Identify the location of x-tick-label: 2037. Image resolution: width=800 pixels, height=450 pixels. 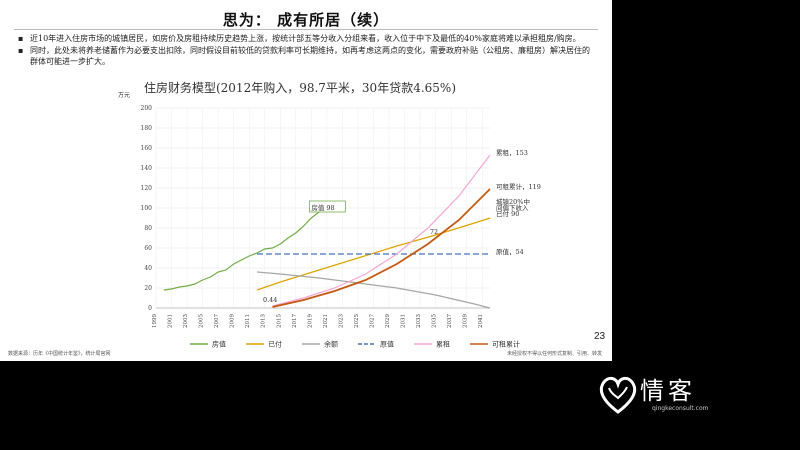
(450, 321).